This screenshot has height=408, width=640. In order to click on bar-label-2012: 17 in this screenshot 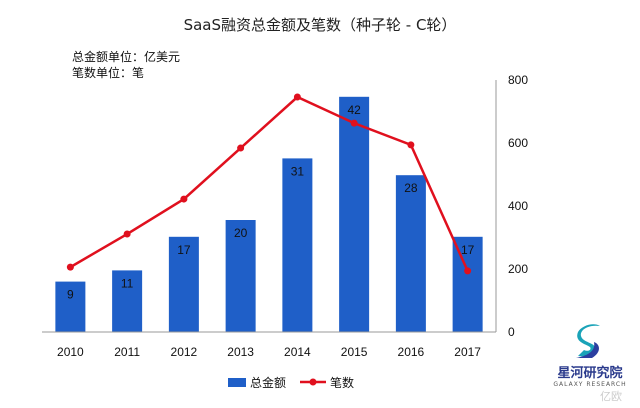, I will do `click(184, 250)`.